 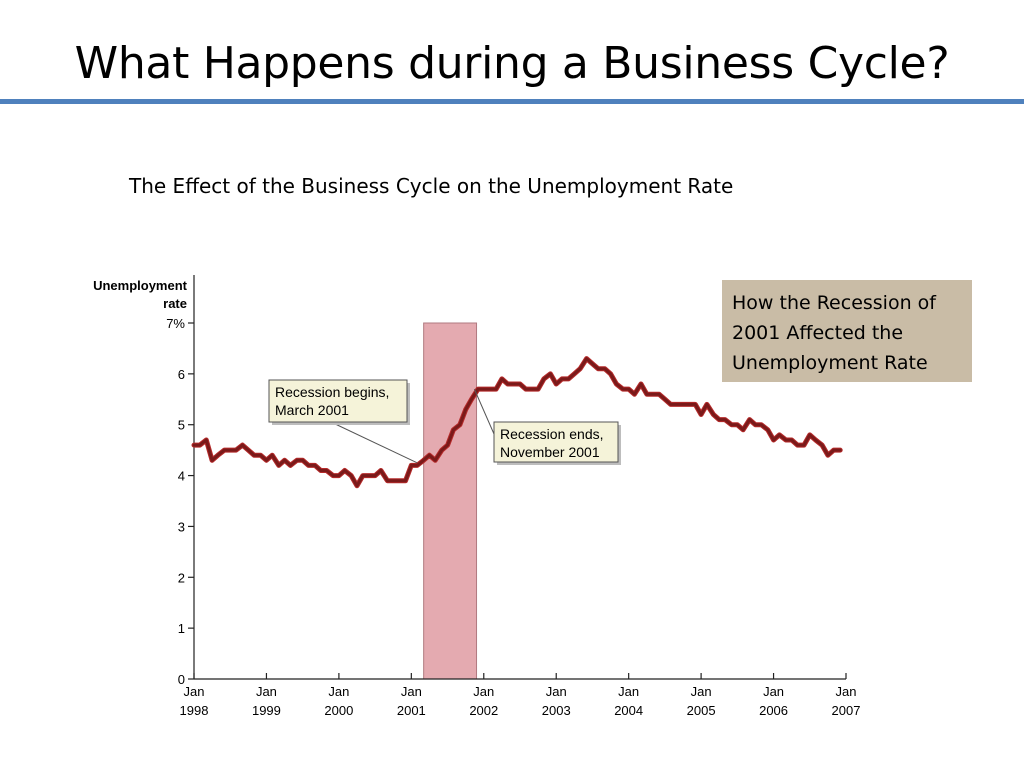 What do you see at coordinates (181, 577) in the screenshot?
I see `y-tick-label: 2` at bounding box center [181, 577].